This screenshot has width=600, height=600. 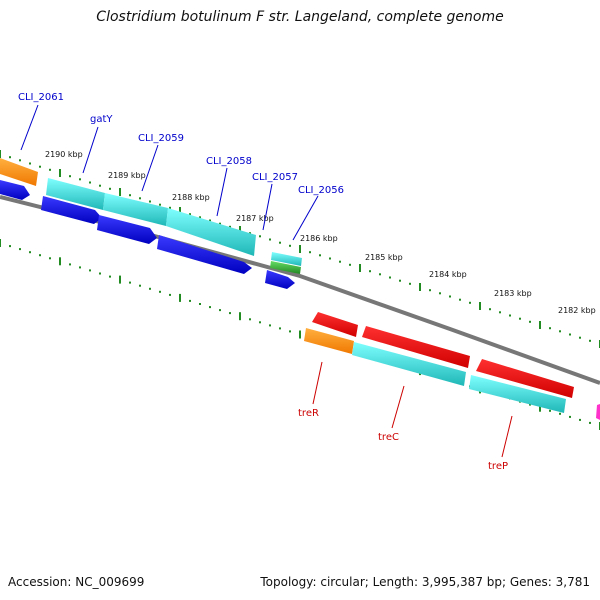 What do you see at coordinates (388, 437) in the screenshot?
I see `gene-label-trec: treC` at bounding box center [388, 437].